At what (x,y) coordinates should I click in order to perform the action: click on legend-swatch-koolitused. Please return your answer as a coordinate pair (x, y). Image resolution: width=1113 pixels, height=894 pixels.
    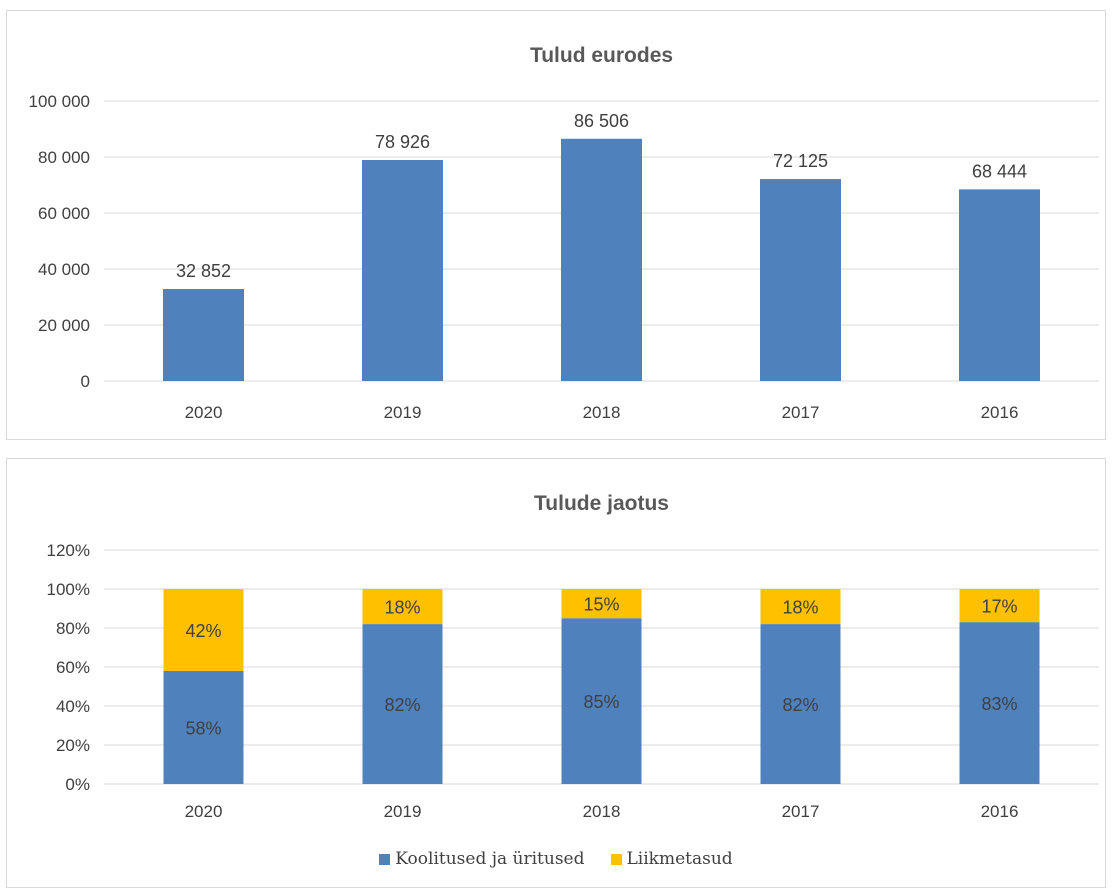
    Looking at the image, I should click on (385, 859).